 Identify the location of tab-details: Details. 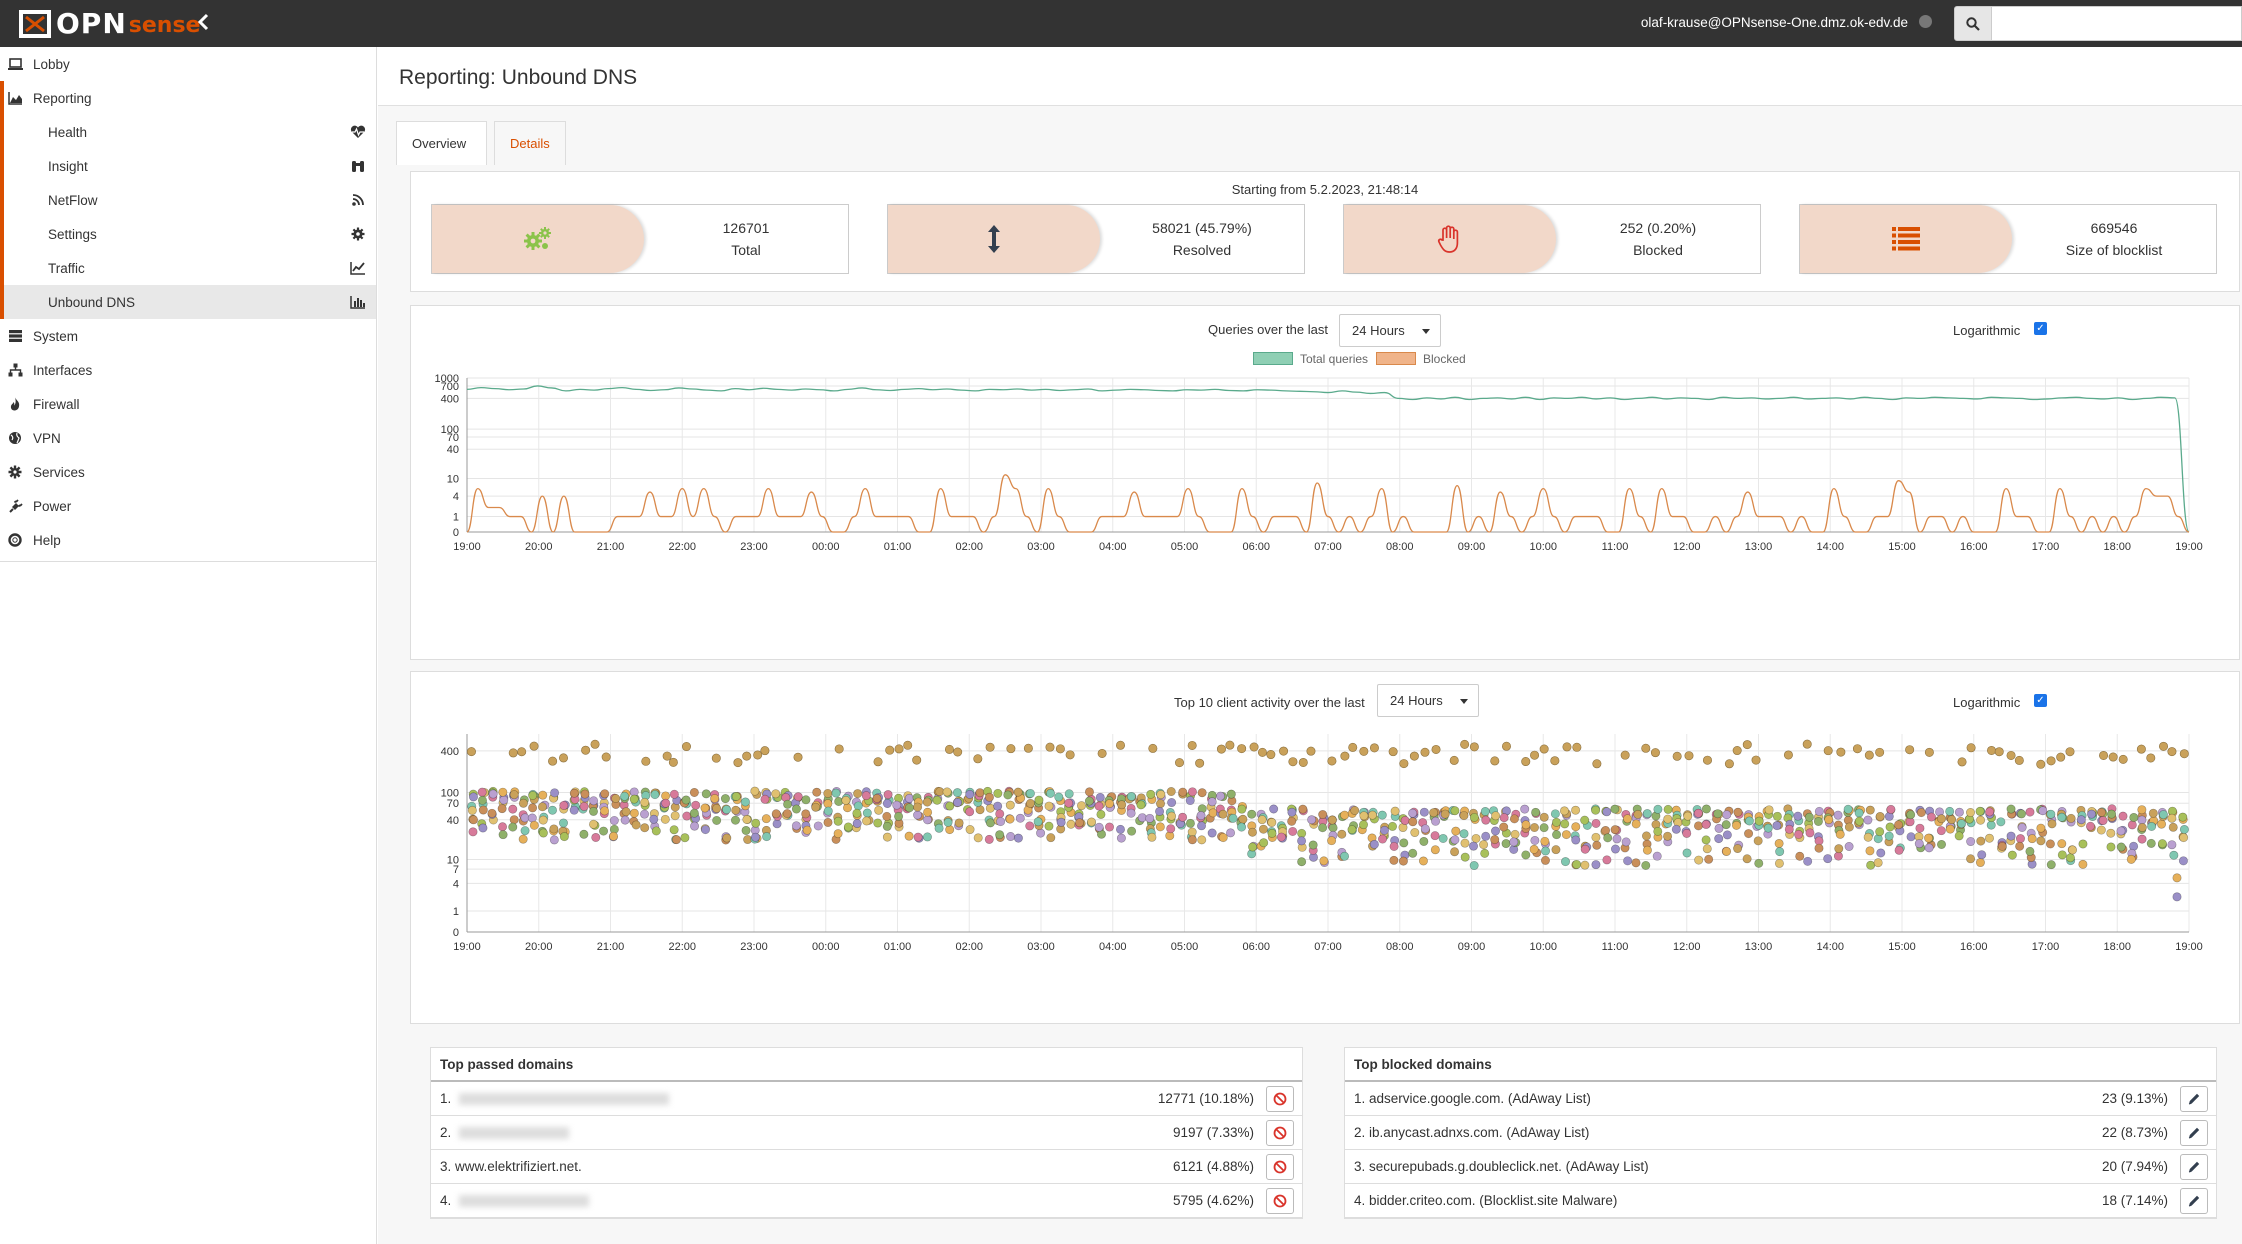
(530, 143).